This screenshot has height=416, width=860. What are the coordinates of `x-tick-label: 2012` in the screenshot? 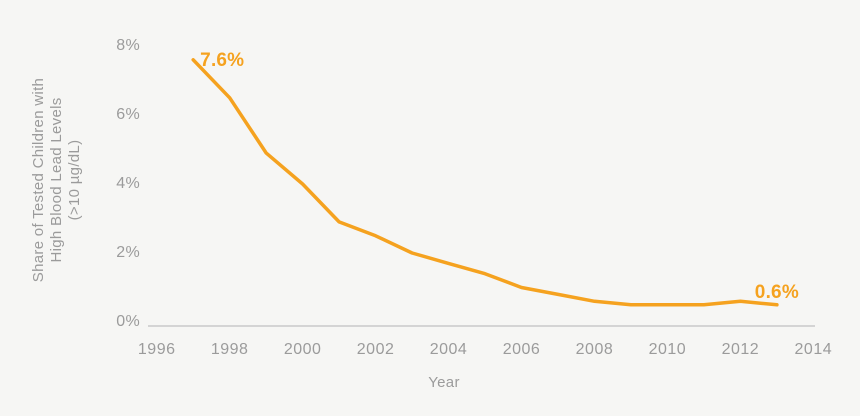 It's located at (740, 349).